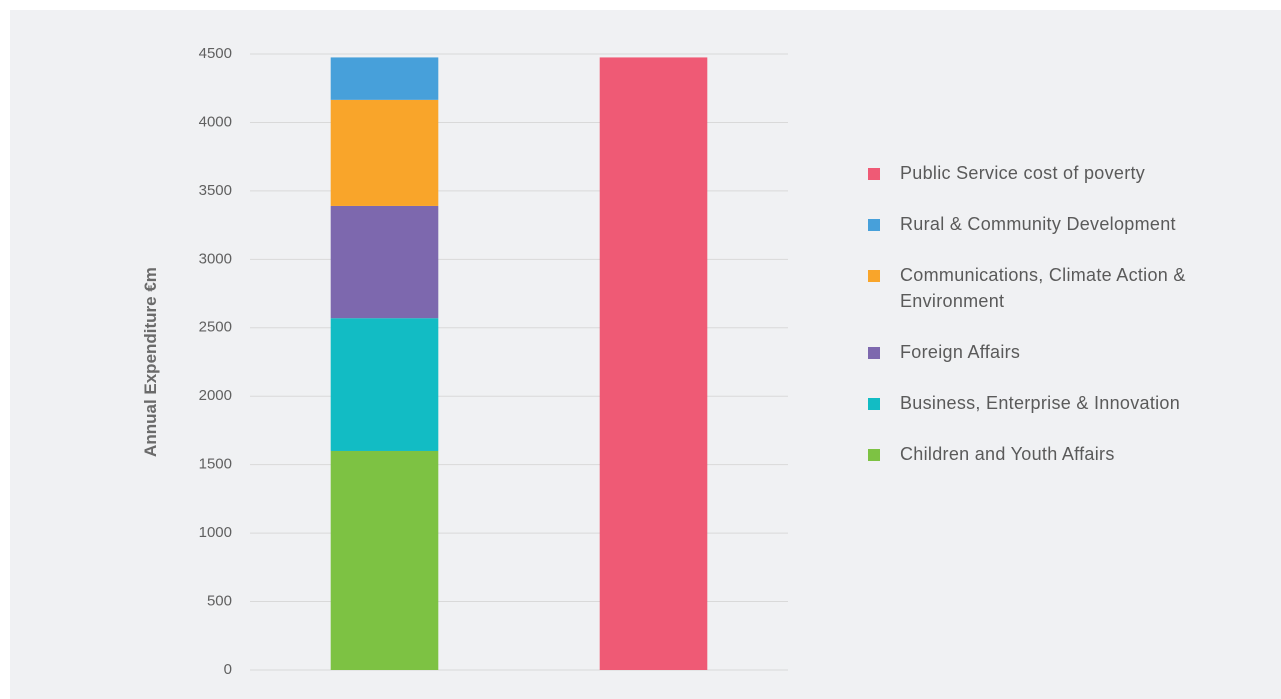  I want to click on legend-line: Public Service cost of poverty, so click(1022, 173).